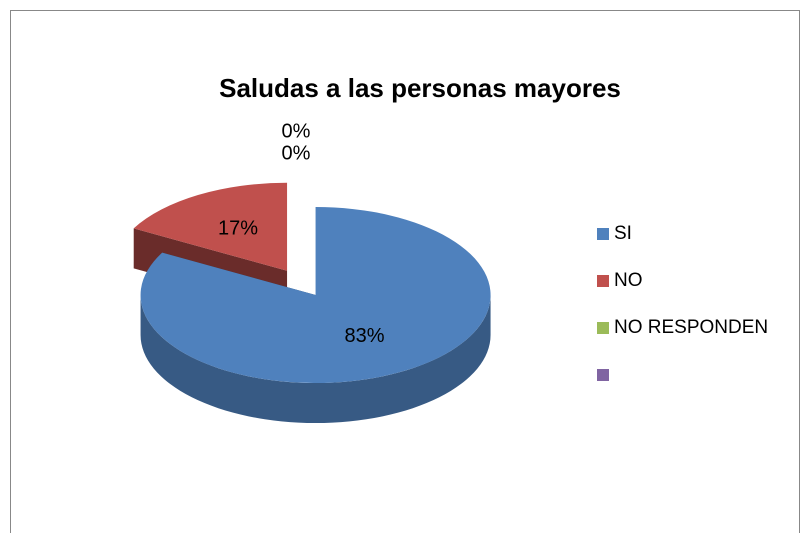  What do you see at coordinates (623, 233) in the screenshot?
I see `legend-label: SI` at bounding box center [623, 233].